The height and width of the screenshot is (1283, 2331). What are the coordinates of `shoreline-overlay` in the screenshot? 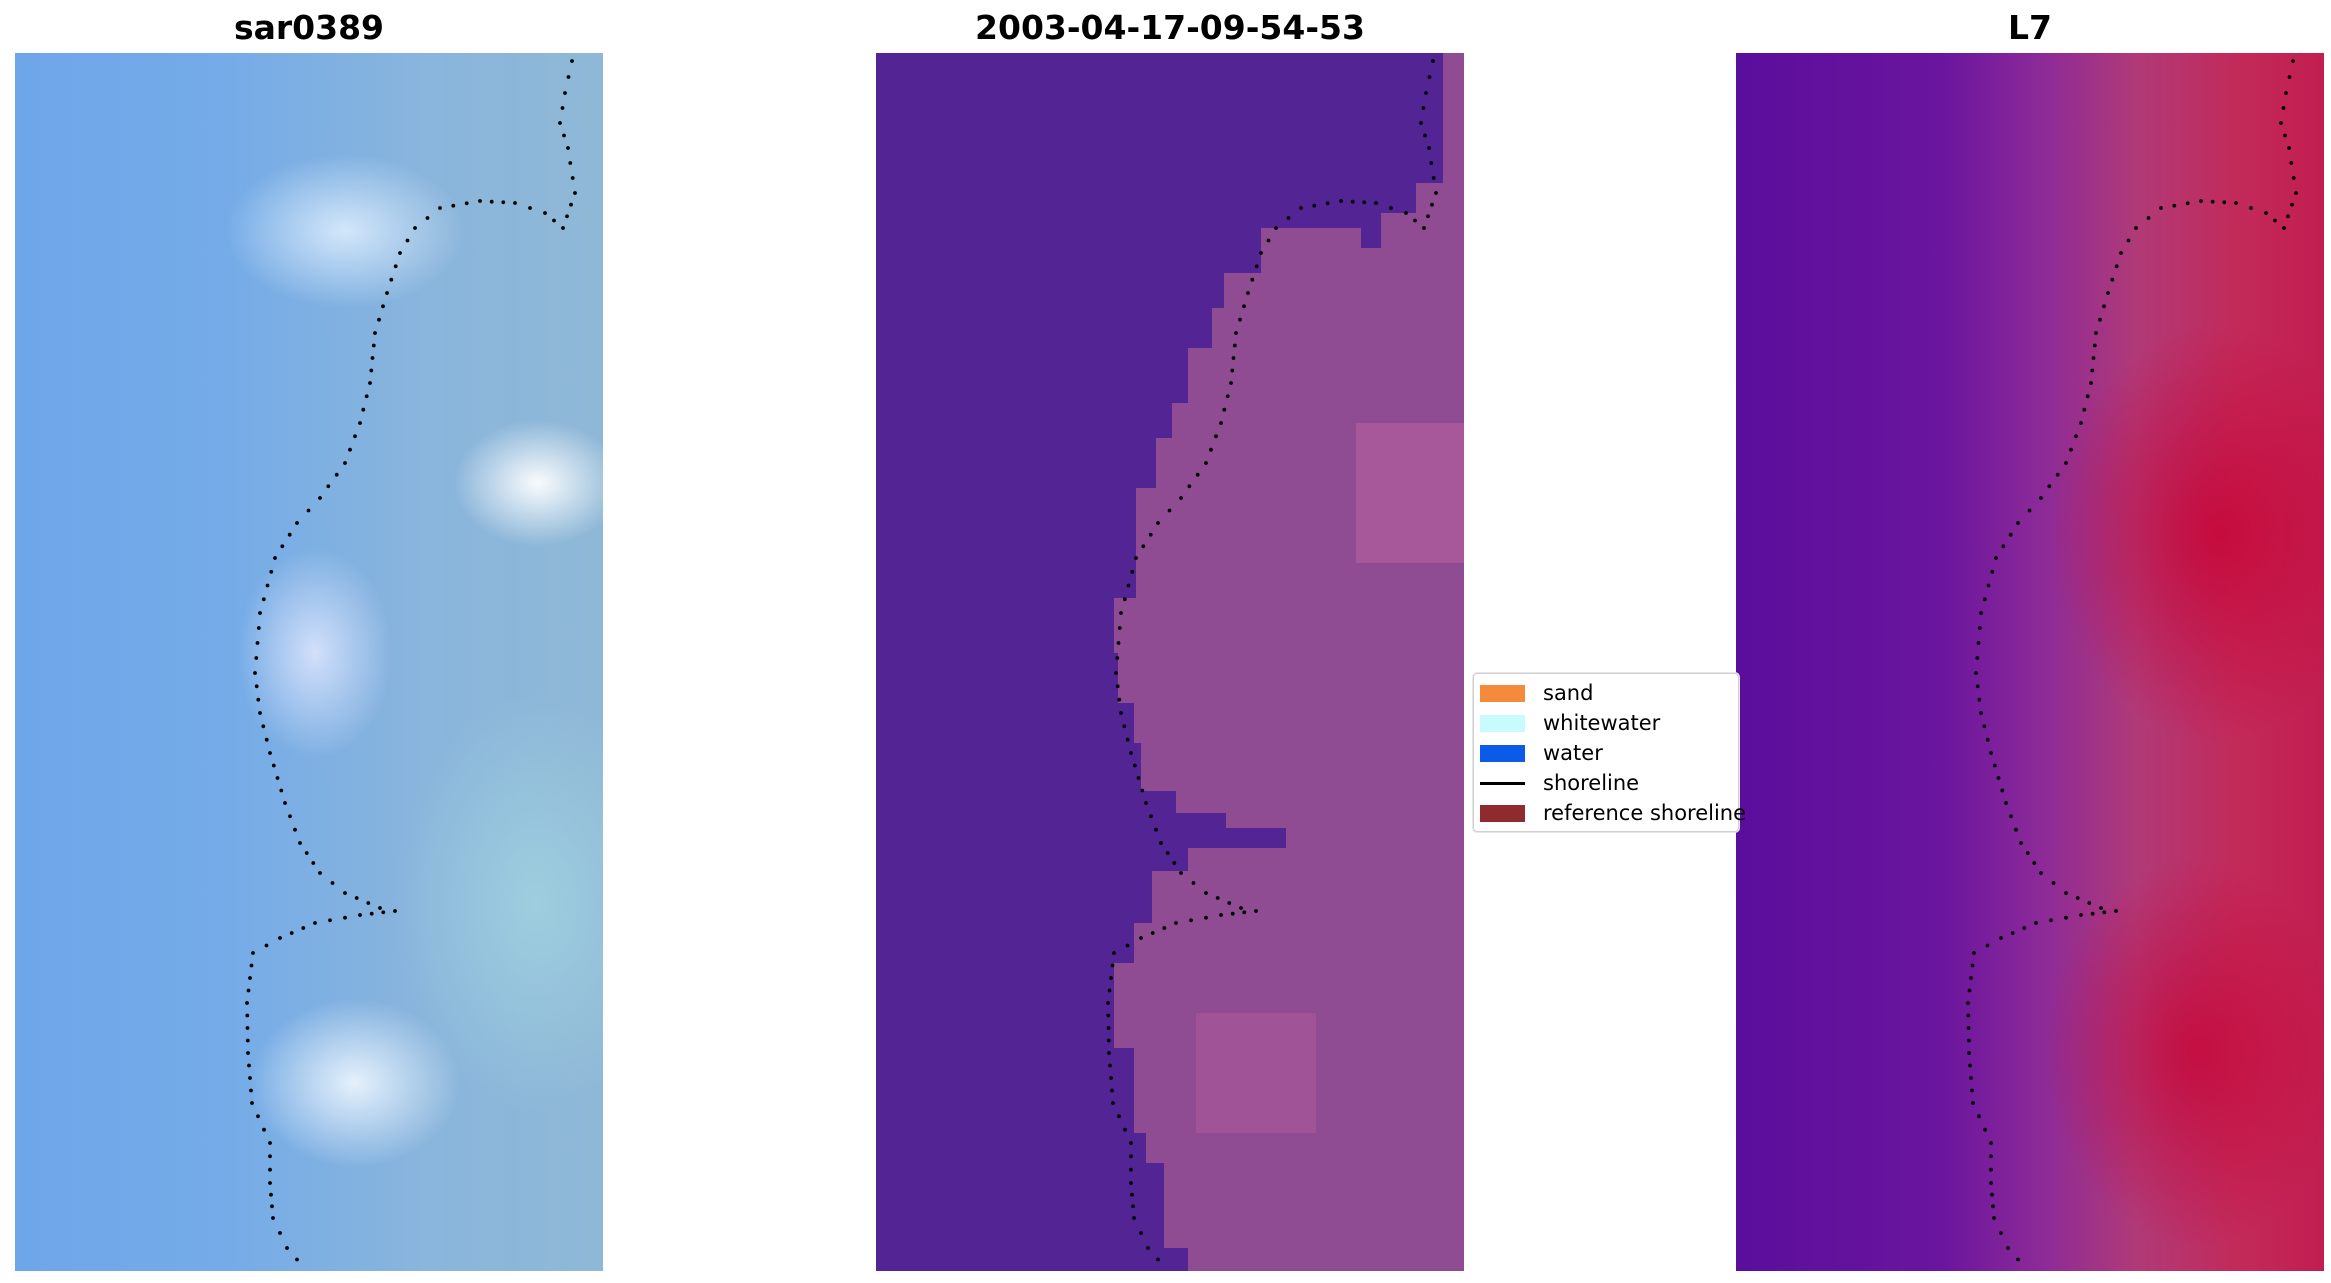 It's located at (1272, 660).